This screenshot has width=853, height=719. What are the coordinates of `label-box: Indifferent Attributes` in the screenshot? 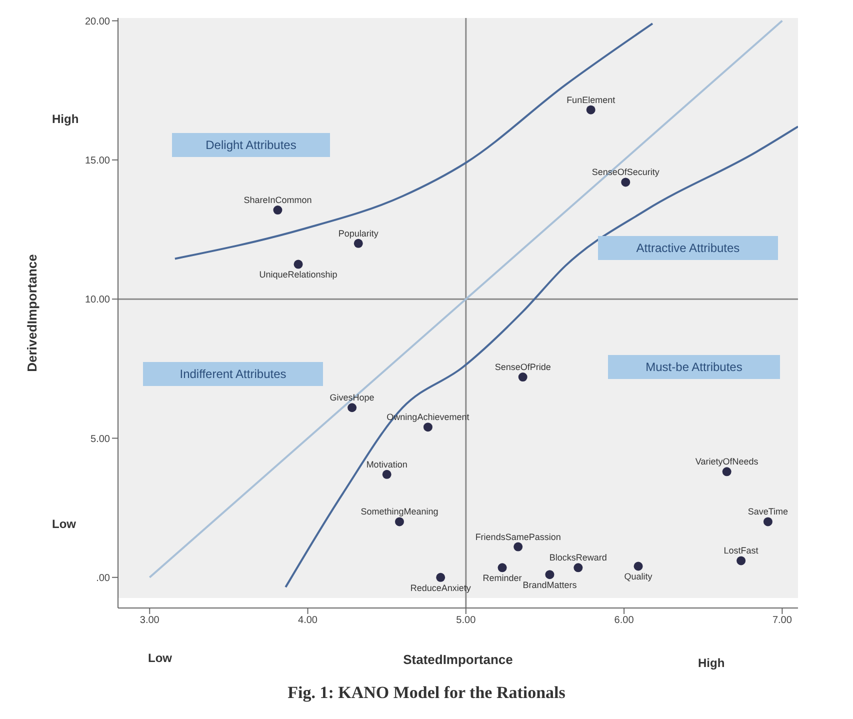 It's located at (233, 374).